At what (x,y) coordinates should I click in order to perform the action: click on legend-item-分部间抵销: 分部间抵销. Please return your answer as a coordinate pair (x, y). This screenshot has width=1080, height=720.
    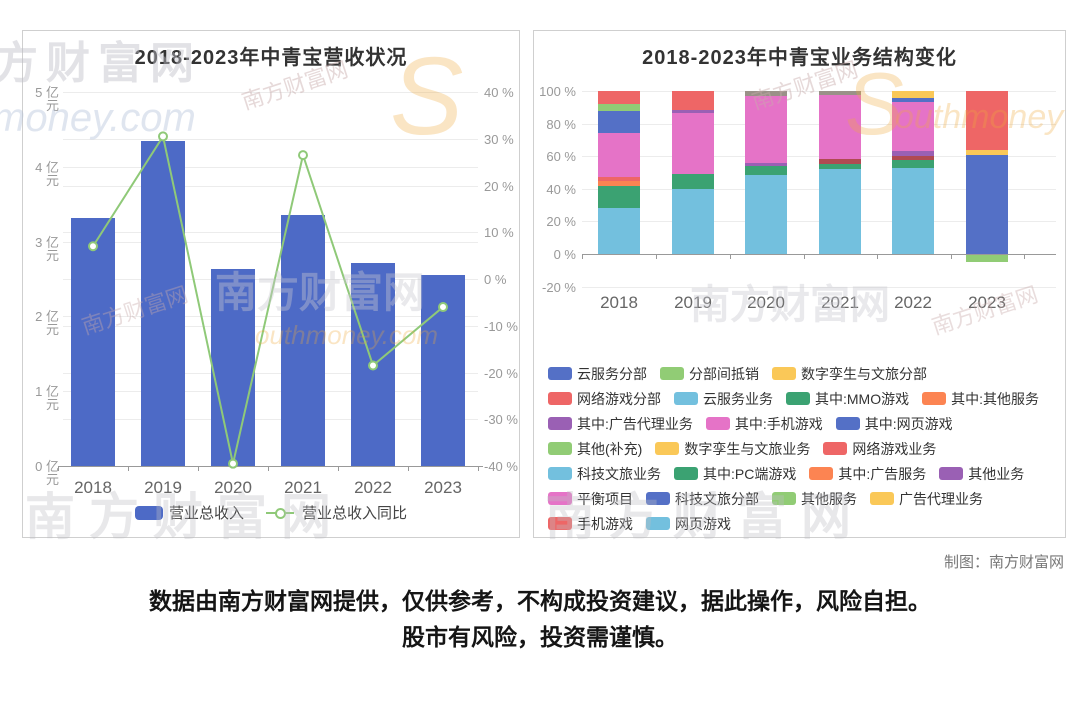
    Looking at the image, I should click on (709, 374).